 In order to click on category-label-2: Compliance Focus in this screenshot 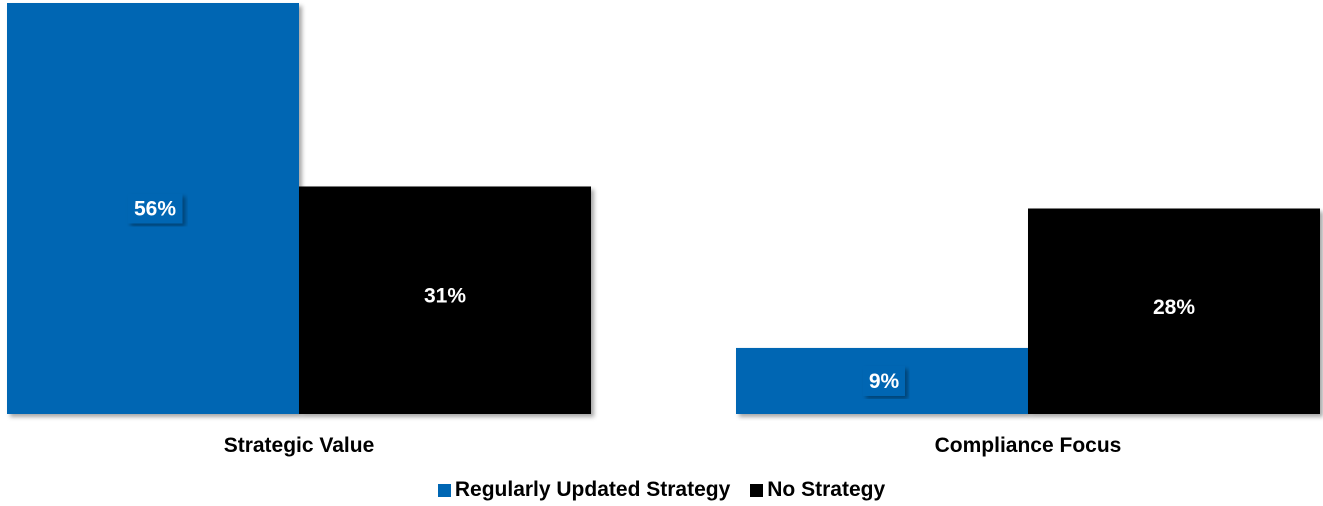, I will do `click(1028, 445)`.